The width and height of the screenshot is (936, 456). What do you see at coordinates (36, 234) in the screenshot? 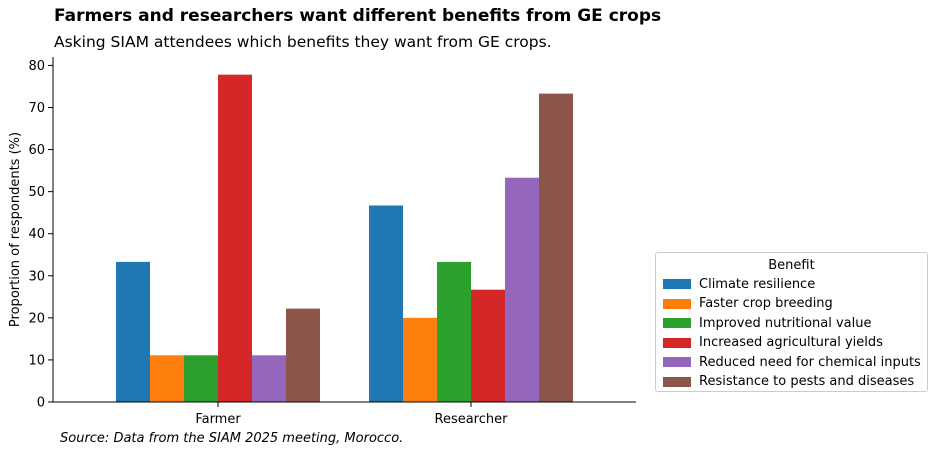
I see `y-tick-label: 40` at bounding box center [36, 234].